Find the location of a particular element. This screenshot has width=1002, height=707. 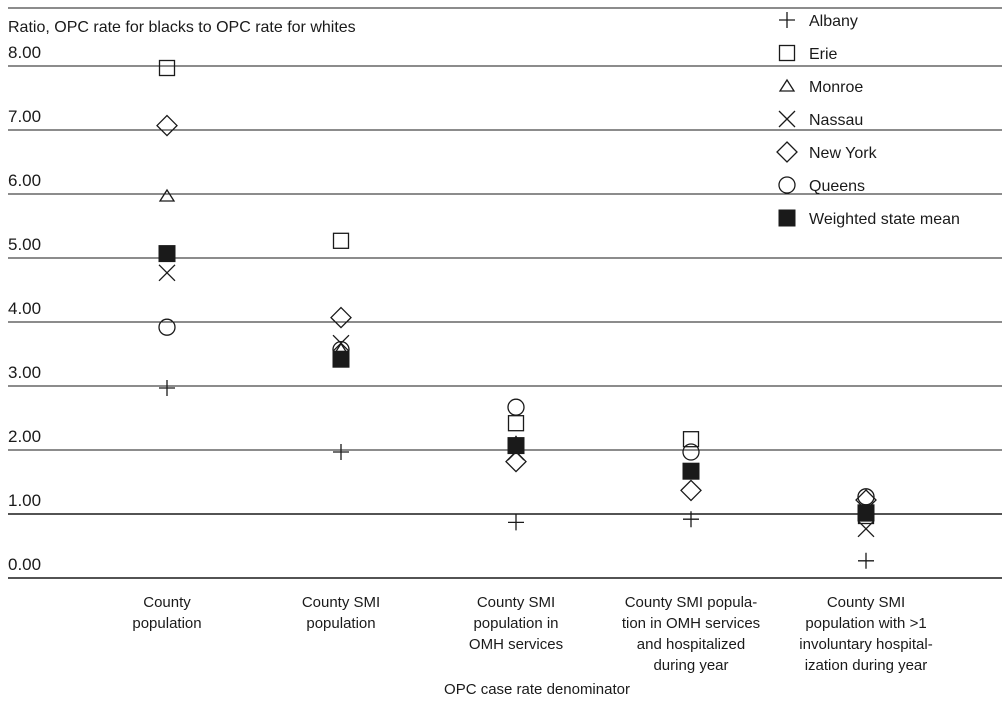

x-category-line: involuntary hospital- is located at coordinates (865, 644).